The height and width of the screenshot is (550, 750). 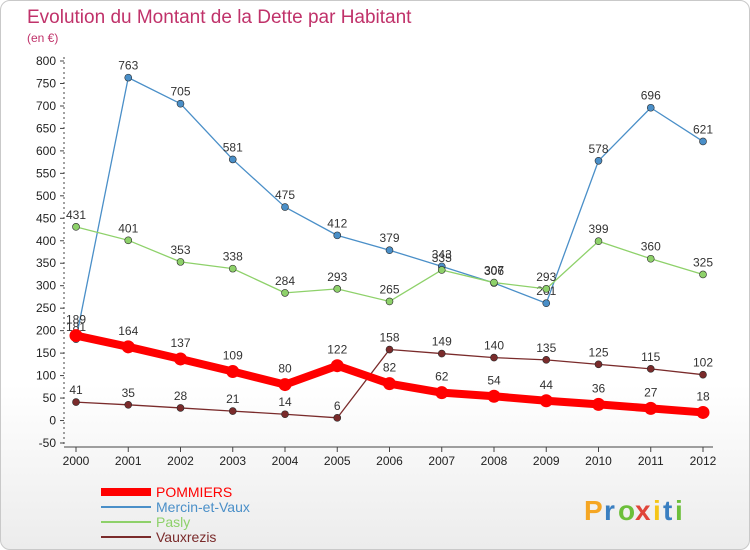 What do you see at coordinates (703, 396) in the screenshot?
I see `data-label: 18` at bounding box center [703, 396].